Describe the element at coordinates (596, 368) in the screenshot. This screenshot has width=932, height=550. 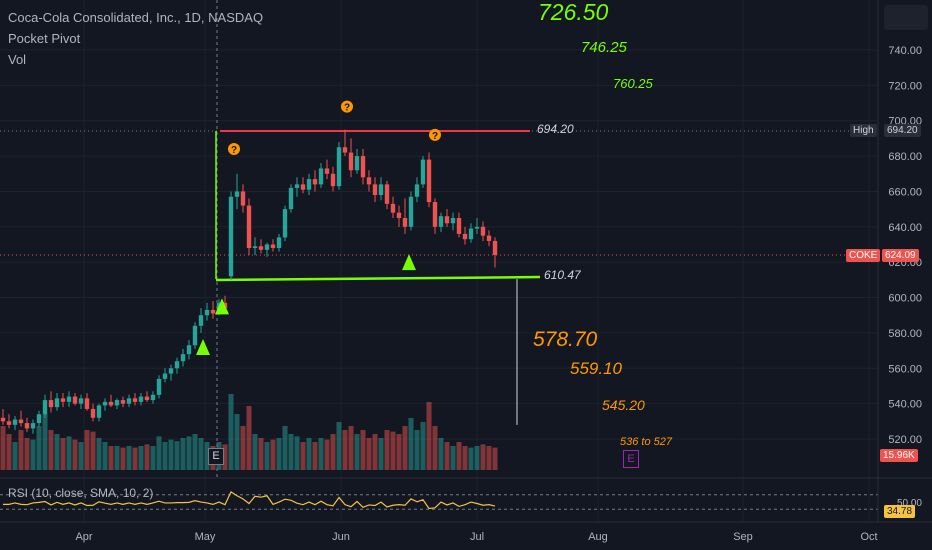
I see `target-down-2-label: 559.10` at that location.